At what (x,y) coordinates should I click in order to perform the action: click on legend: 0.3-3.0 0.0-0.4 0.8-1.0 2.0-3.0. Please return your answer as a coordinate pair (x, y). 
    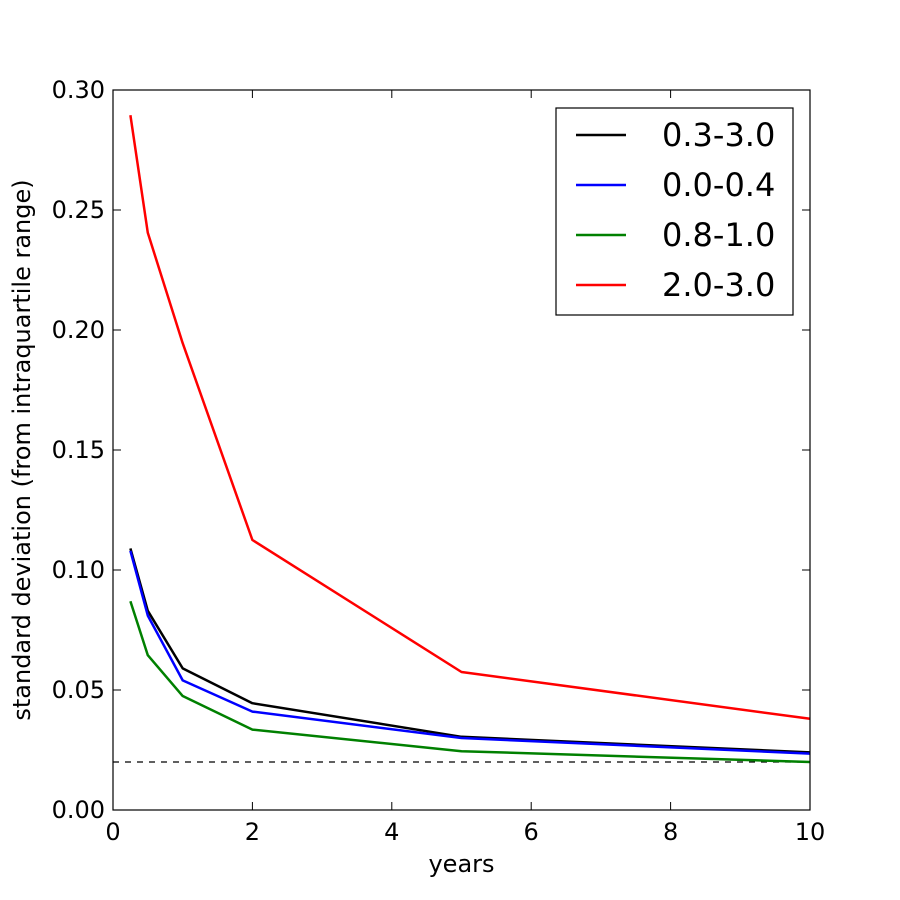
    Looking at the image, I should click on (674, 211).